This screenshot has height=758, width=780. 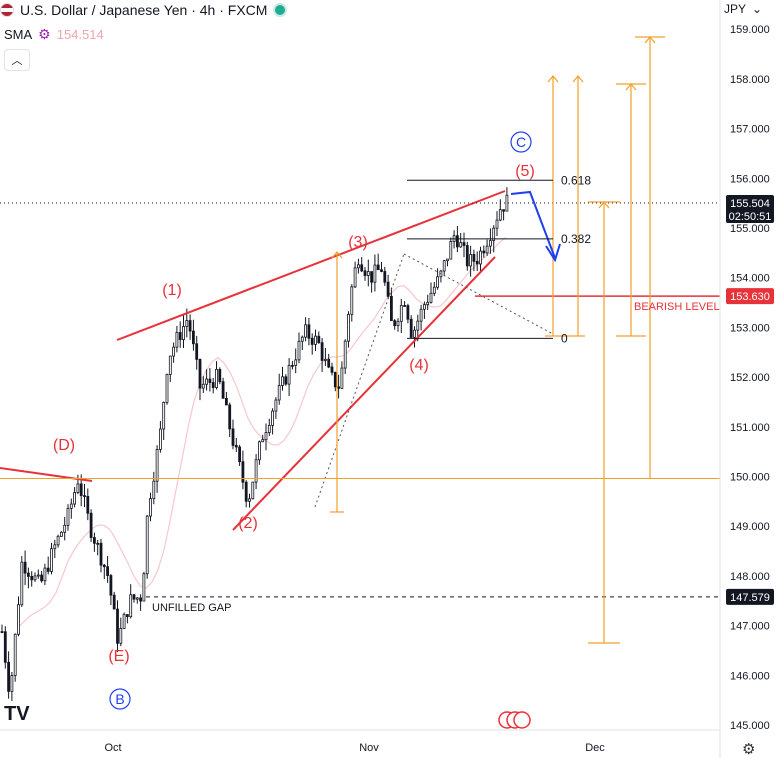 I want to click on market-open-icon, so click(x=280, y=10).